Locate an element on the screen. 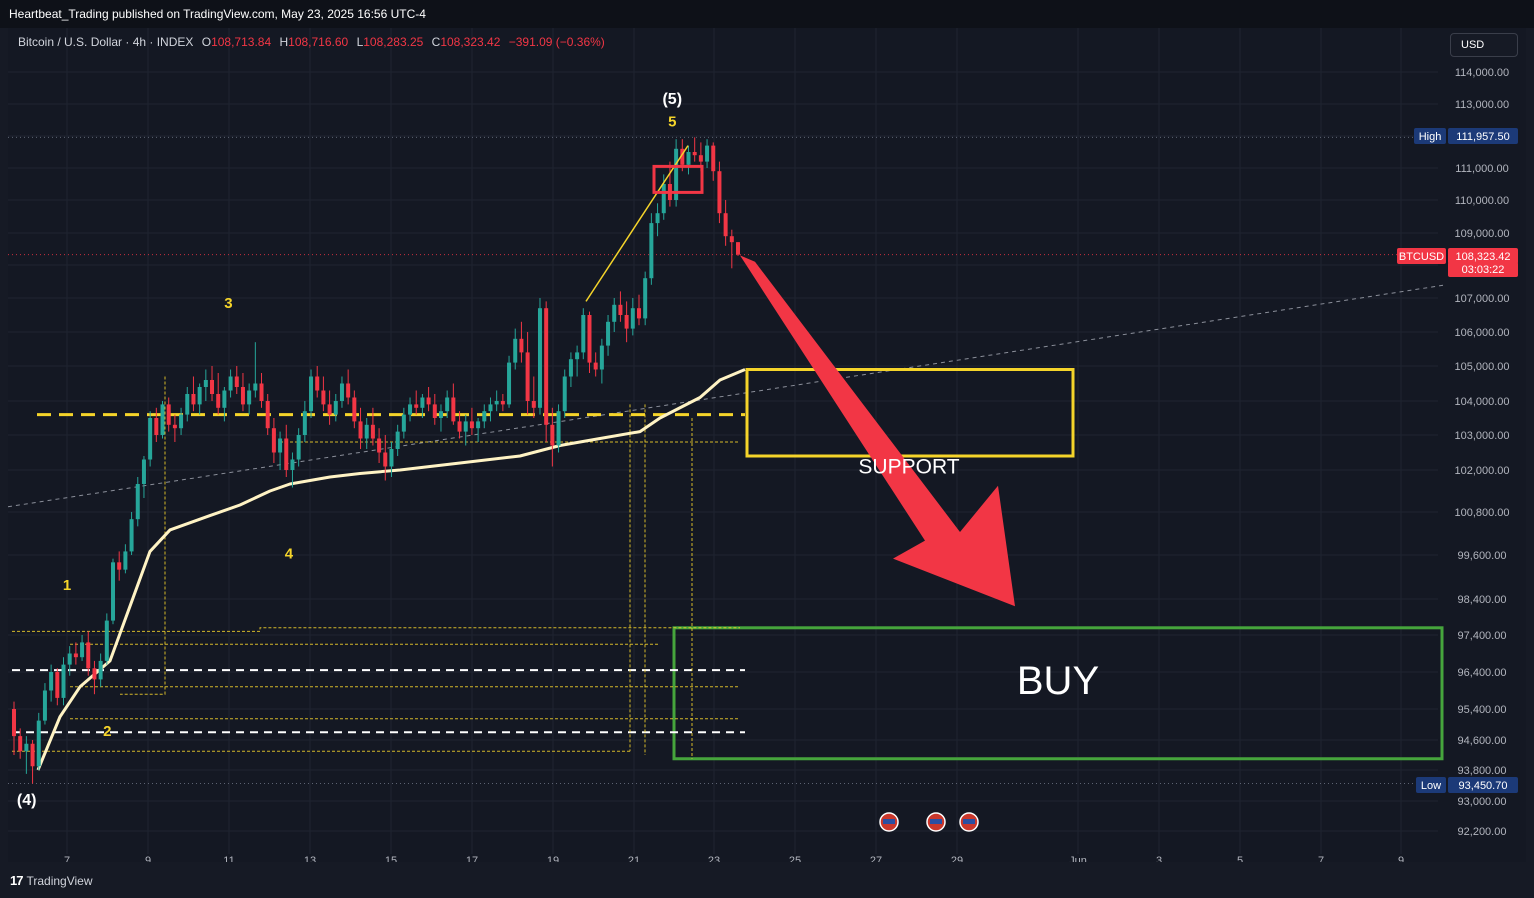  x-tick-label: Jun is located at coordinates (1078, 858).